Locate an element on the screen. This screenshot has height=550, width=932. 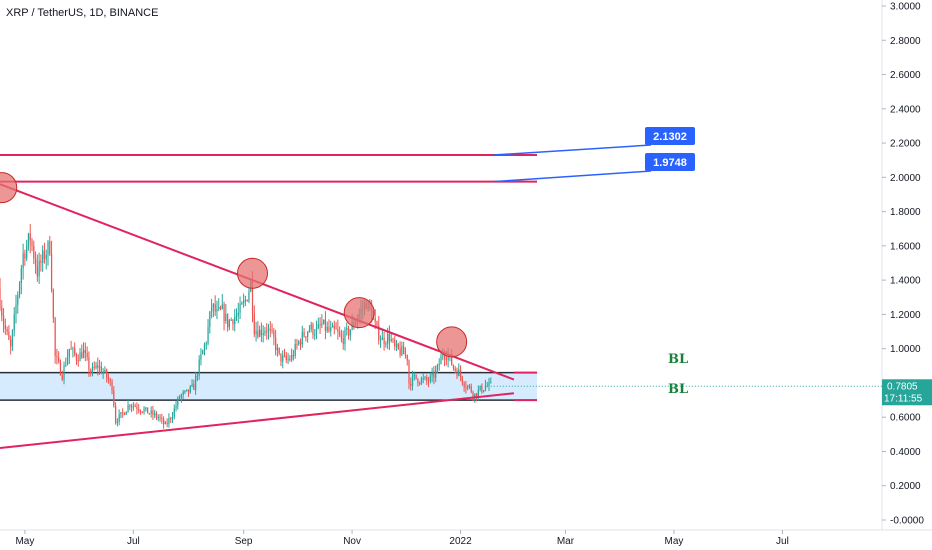
x-tick-label: Jul is located at coordinates (782, 541).